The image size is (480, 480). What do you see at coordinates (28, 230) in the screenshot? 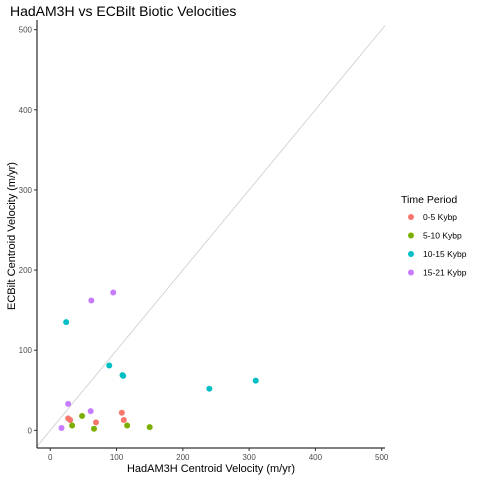
I see `y-axis-ticks: 0 100 200 300 400 500` at bounding box center [28, 230].